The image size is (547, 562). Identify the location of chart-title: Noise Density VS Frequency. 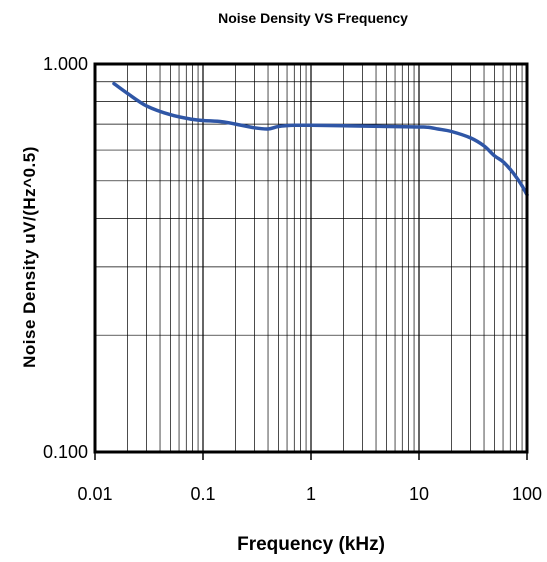
(313, 18).